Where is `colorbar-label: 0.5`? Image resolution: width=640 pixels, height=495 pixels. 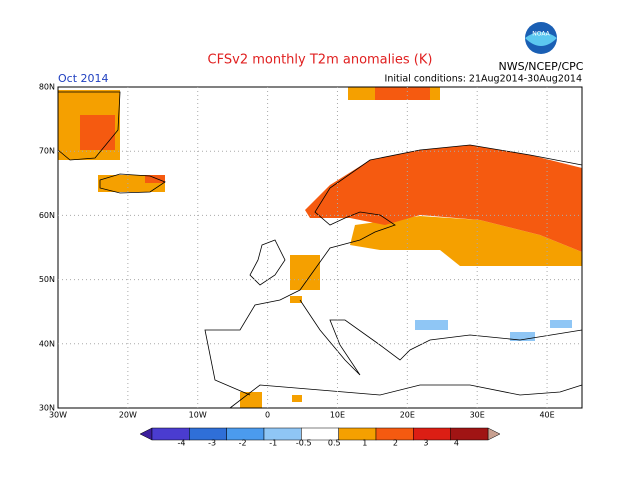
colorbar-label: 0.5 is located at coordinates (334, 443).